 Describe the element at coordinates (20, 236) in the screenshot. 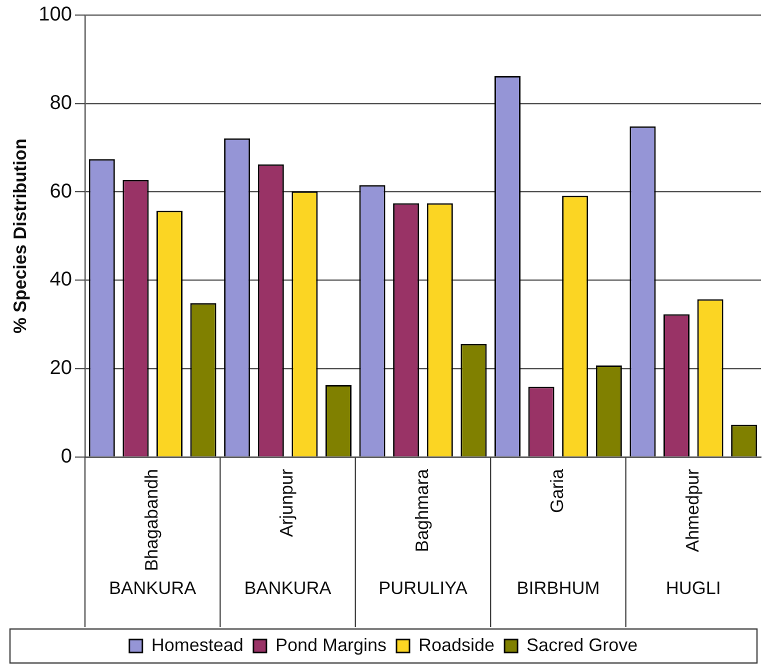

I see `y-axis-title: % Species Distribution` at that location.